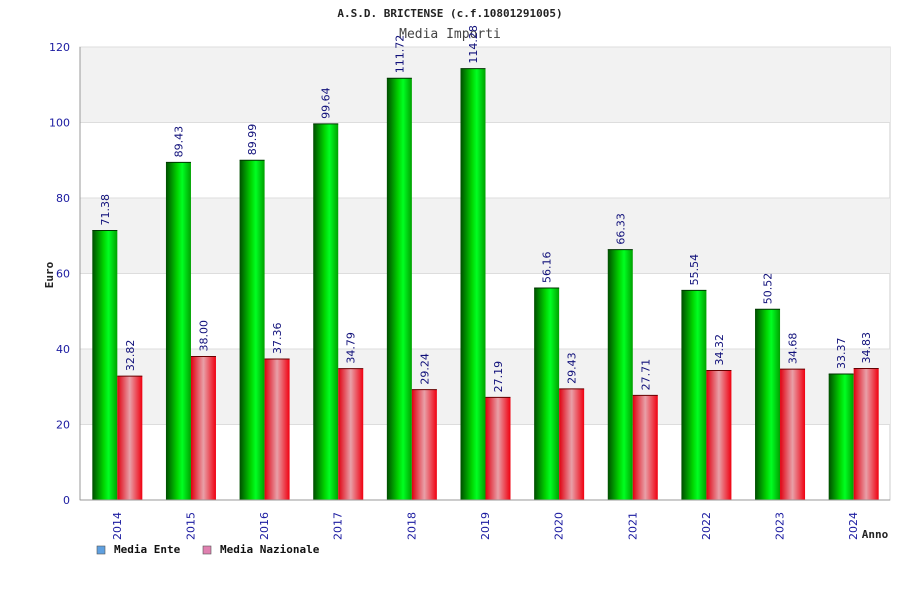  I want to click on x-tick-label: 2016, so click(264, 526).